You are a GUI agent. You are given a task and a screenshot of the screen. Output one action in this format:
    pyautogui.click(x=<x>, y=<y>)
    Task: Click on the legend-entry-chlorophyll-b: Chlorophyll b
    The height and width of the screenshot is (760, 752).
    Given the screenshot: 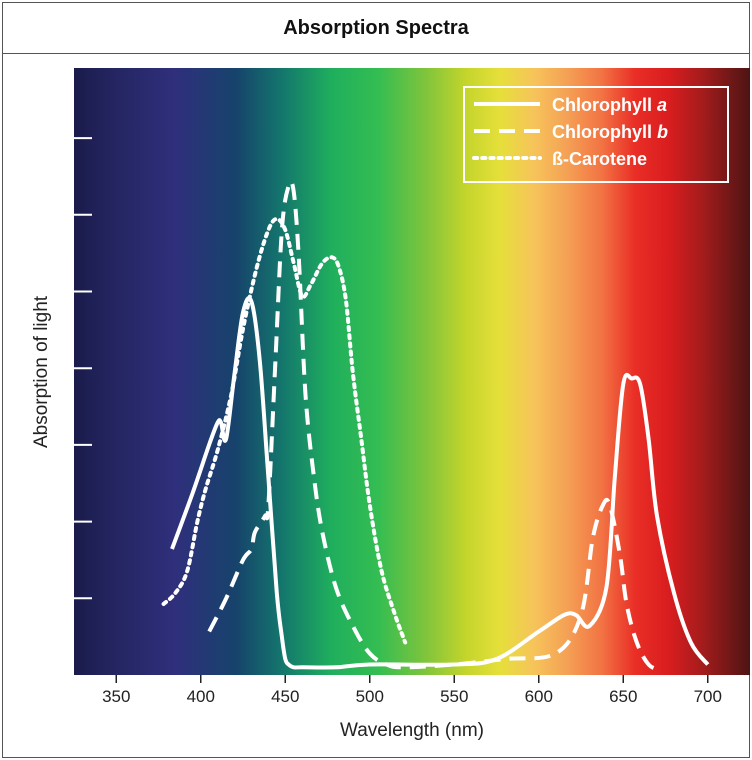 What is the action you would take?
    pyautogui.click(x=610, y=132)
    